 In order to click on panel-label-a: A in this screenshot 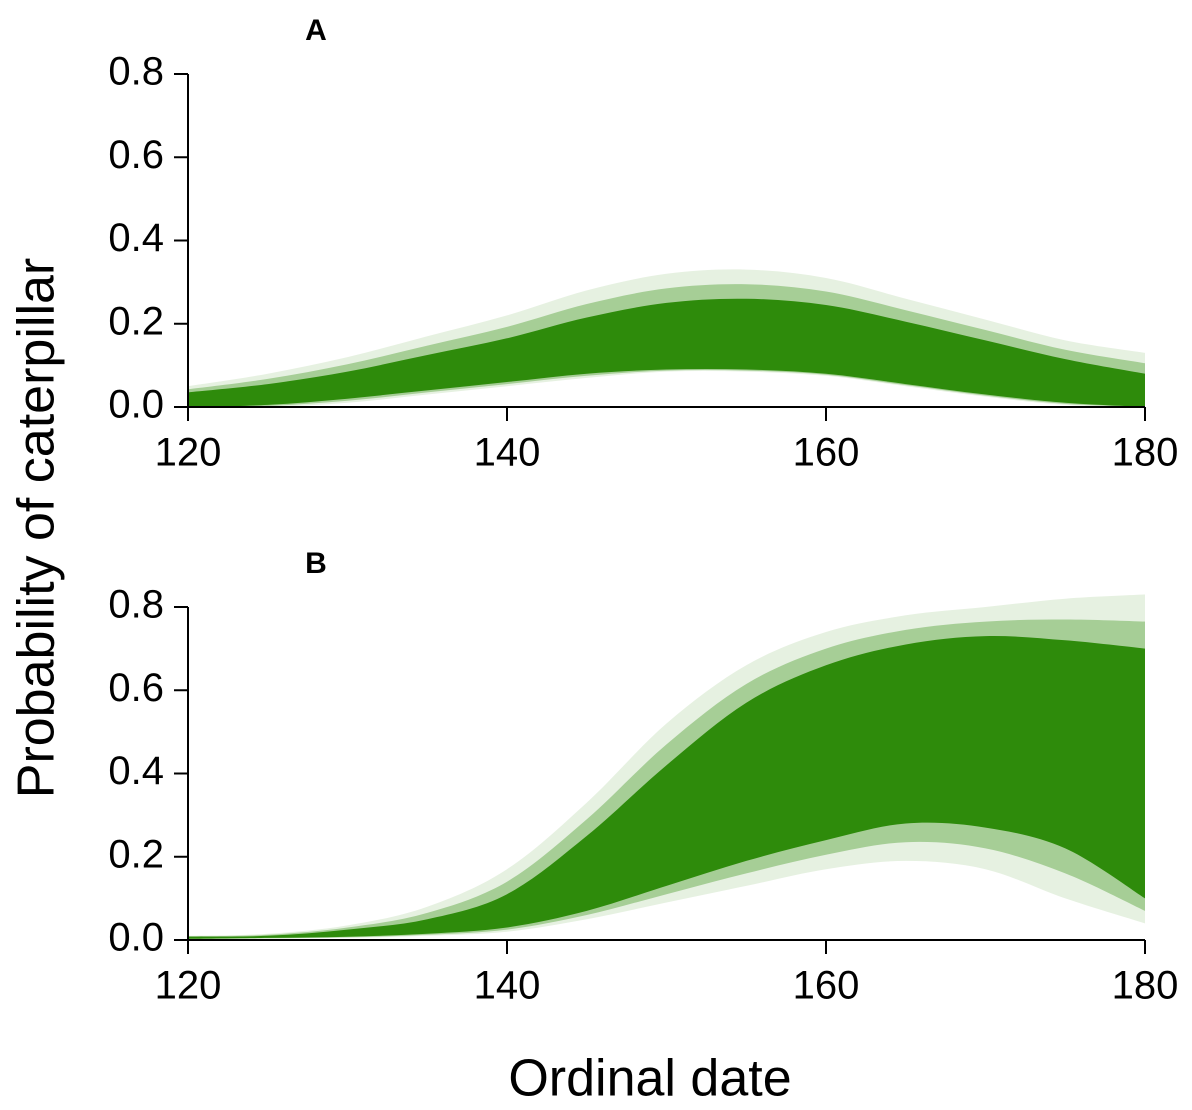, I will do `click(316, 30)`.